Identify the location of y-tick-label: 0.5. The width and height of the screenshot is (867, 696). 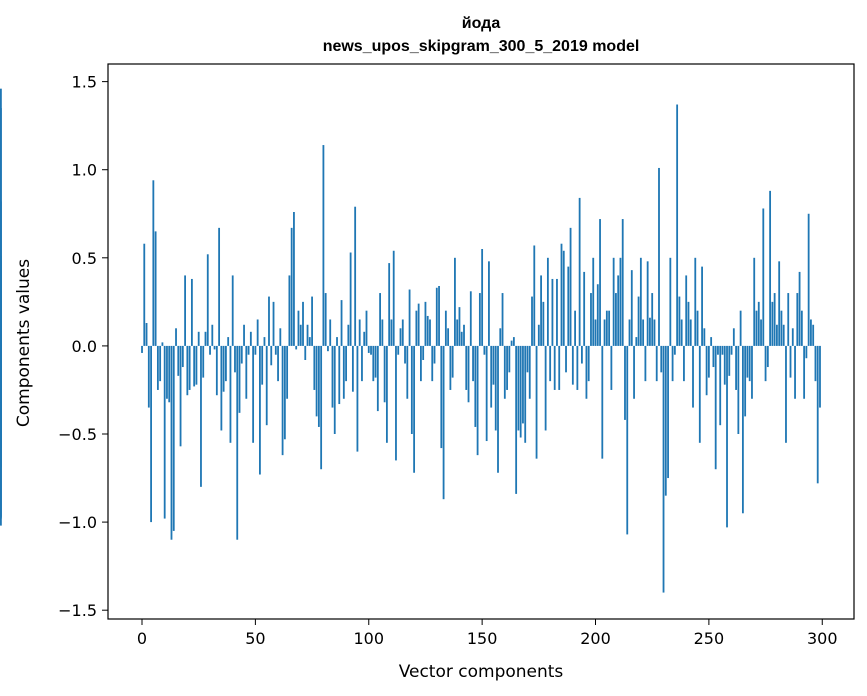
(84, 258).